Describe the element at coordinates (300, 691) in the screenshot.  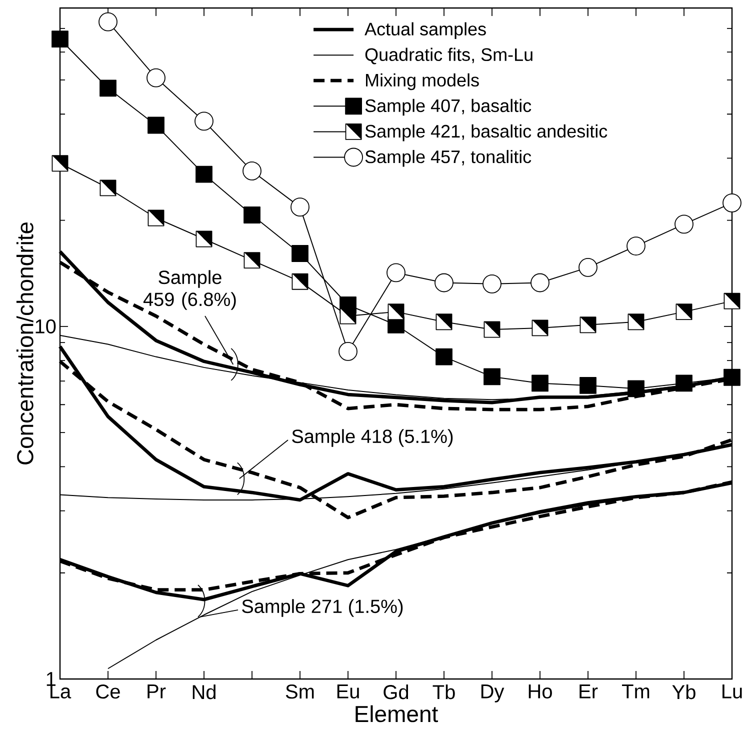
I see `x-tick-label: Sm` at that location.